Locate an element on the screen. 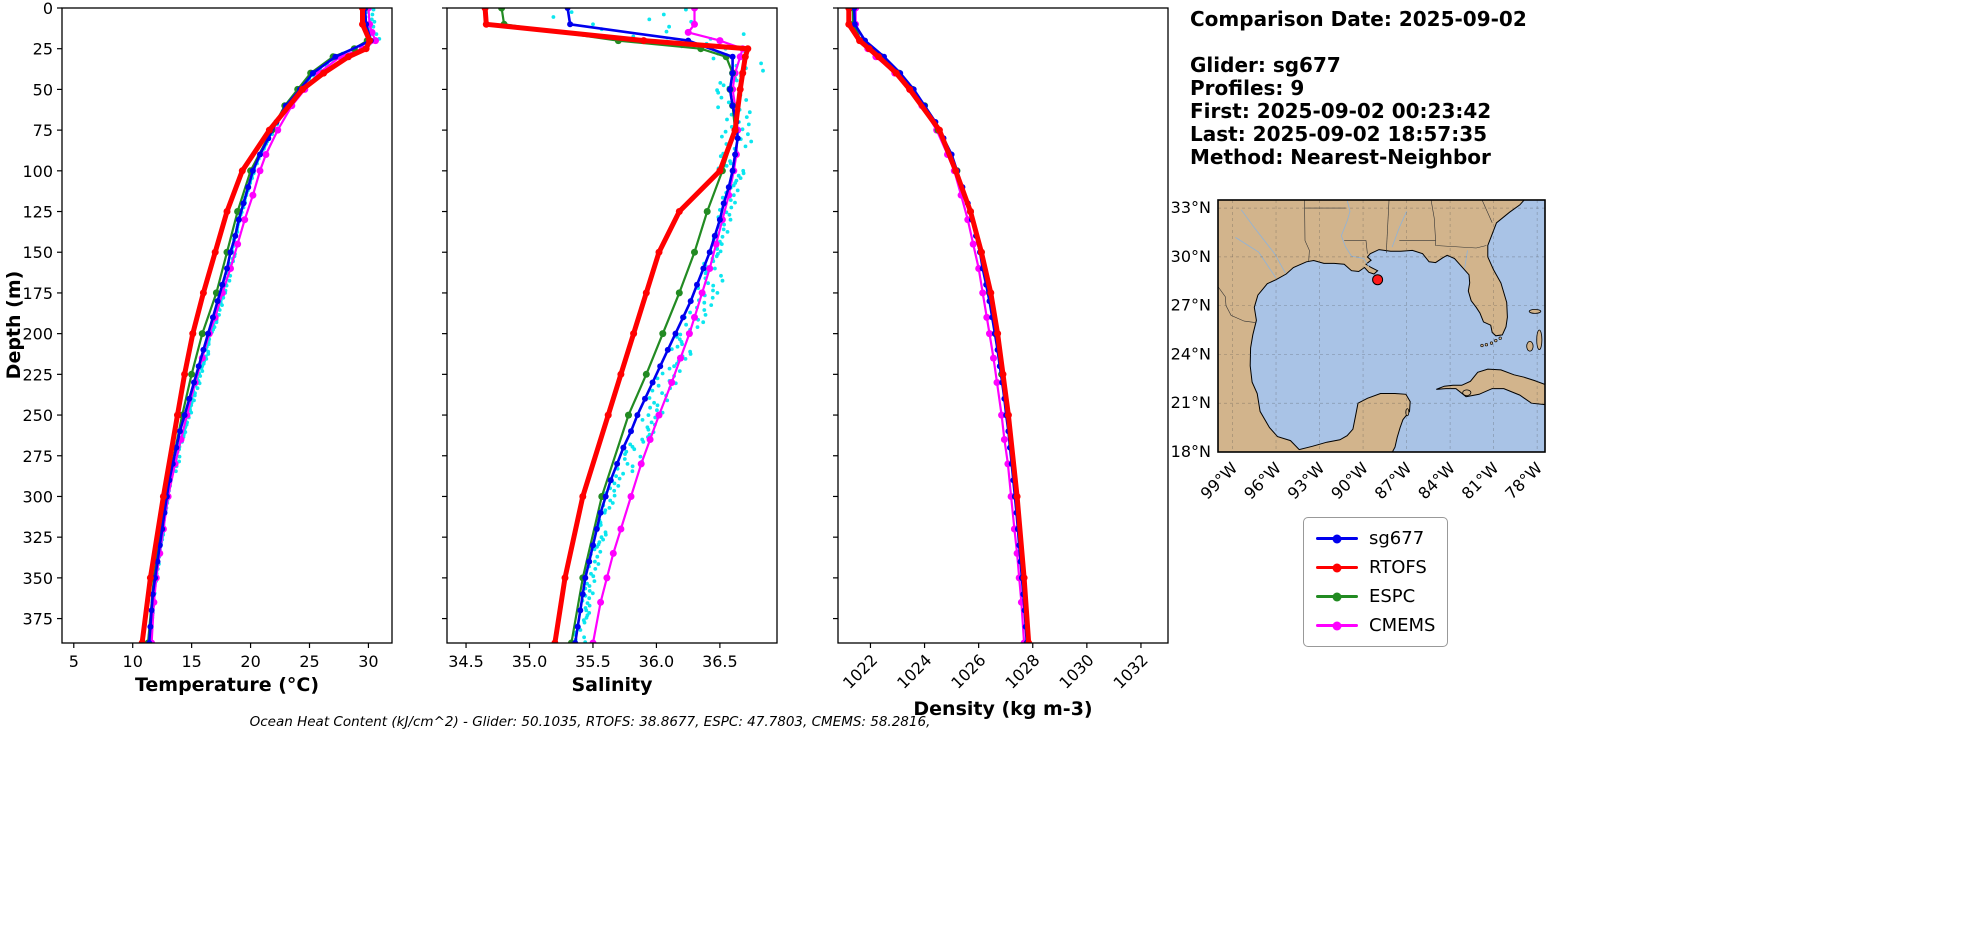 This screenshot has width=1987, height=934. x-tick-label: 36.5 is located at coordinates (720, 661).